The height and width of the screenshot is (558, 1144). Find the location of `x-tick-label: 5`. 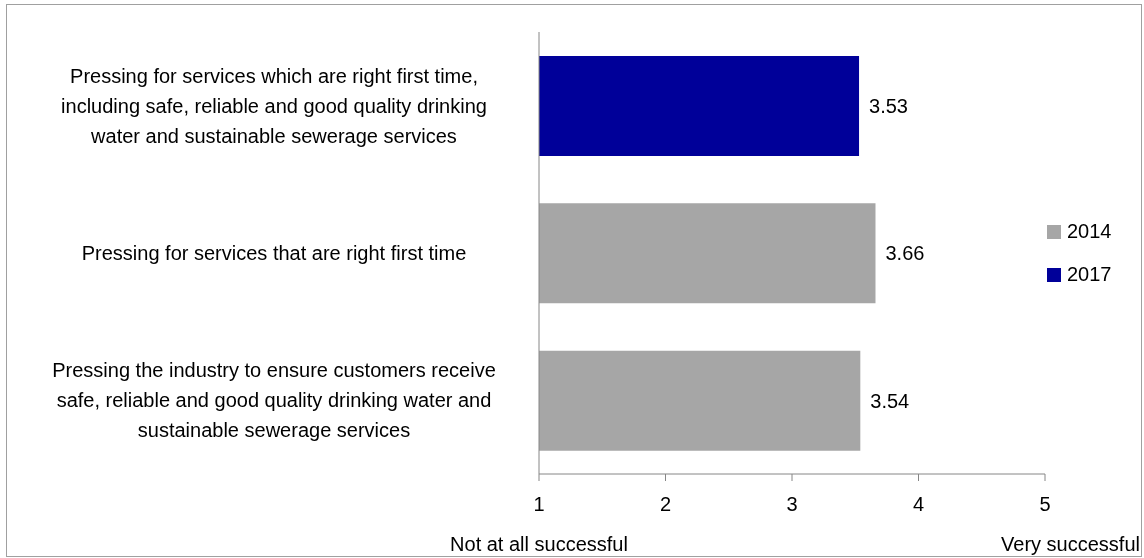

x-tick-label: 5 is located at coordinates (1045, 504).